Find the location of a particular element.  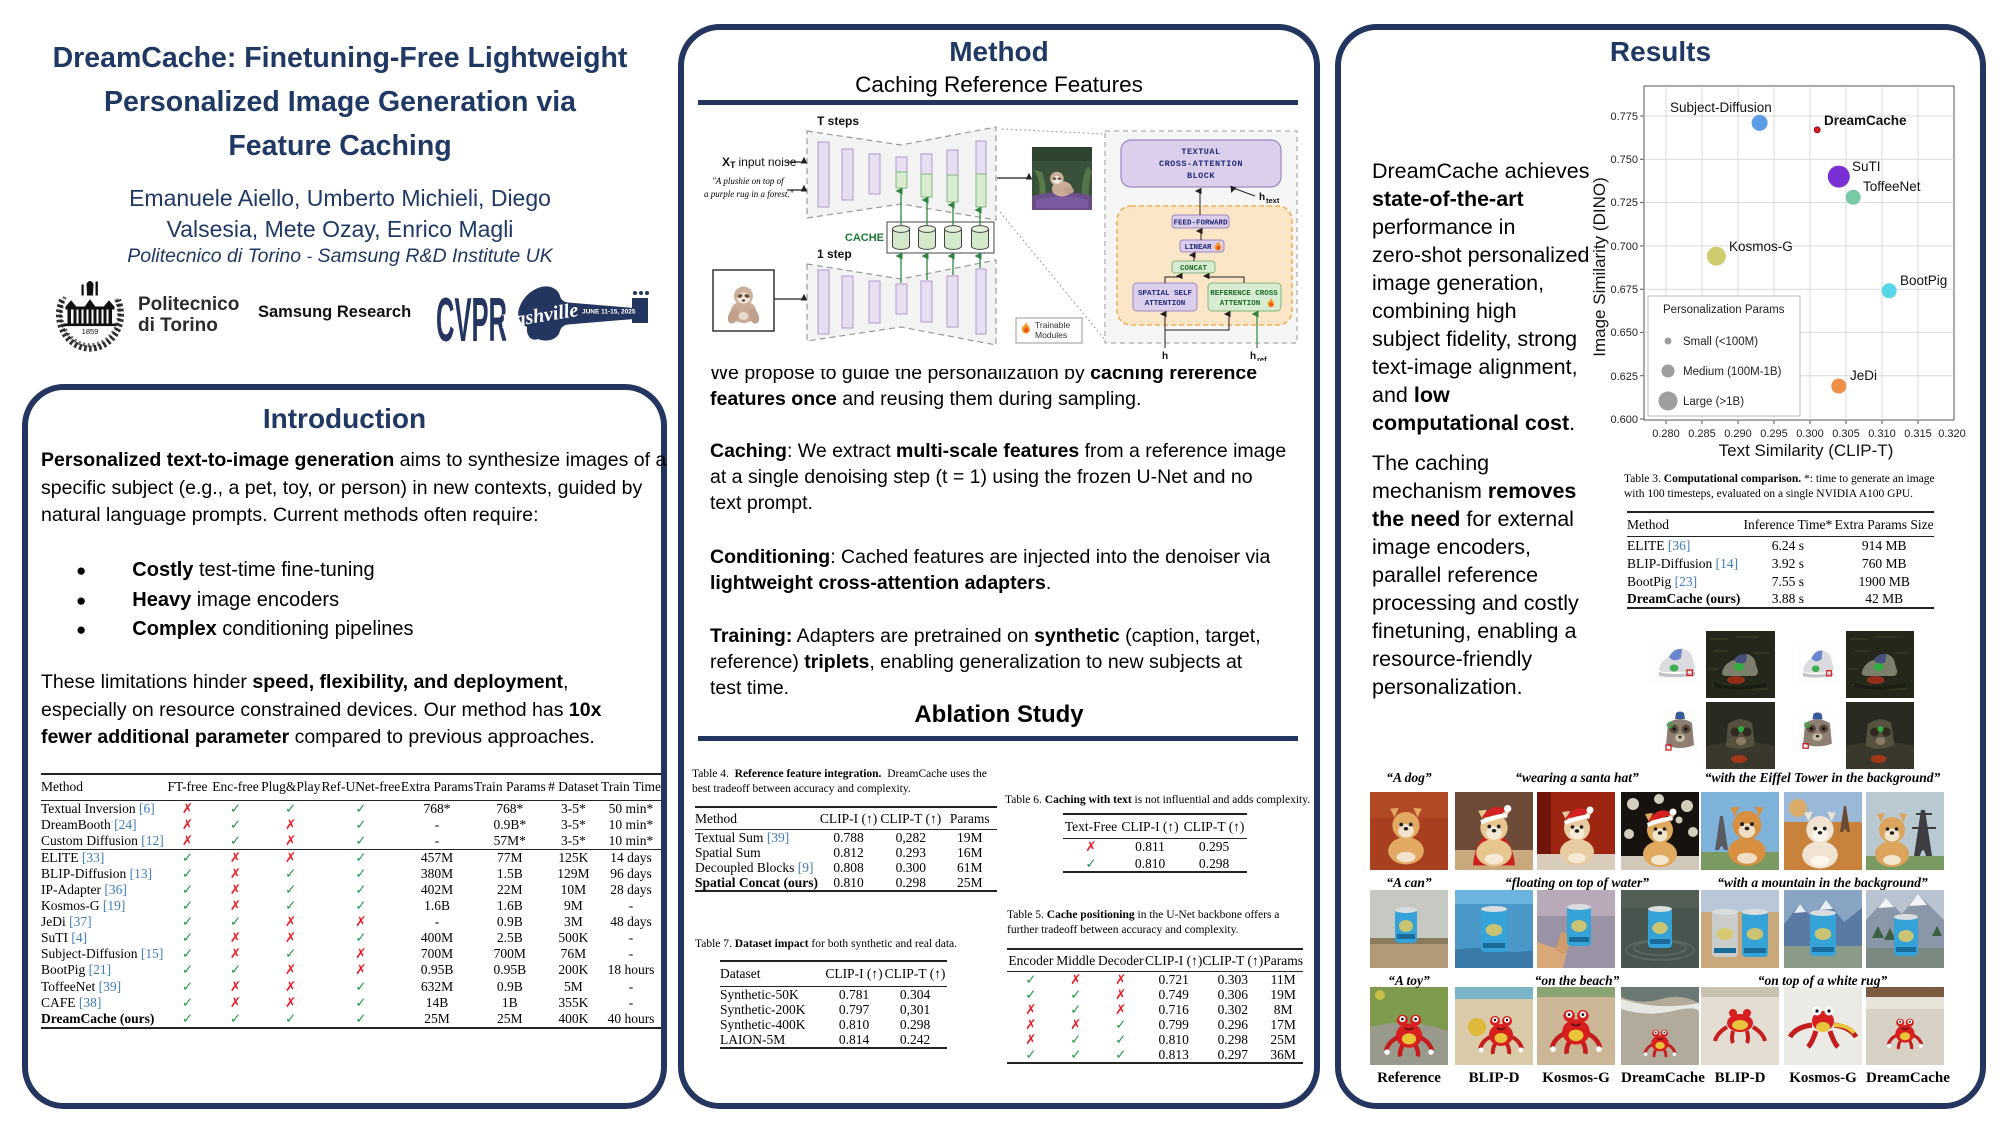

svg-text: Medium (100M-1B) is located at coordinates (1732, 372).